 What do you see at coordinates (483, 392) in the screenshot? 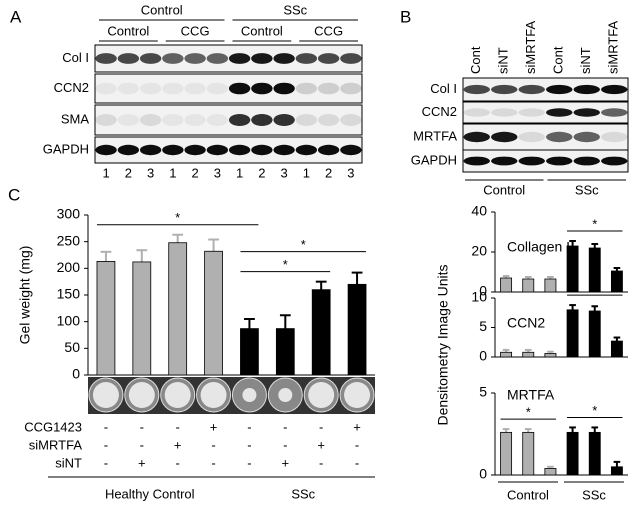
I see `y-tick-label: 5` at bounding box center [483, 392].